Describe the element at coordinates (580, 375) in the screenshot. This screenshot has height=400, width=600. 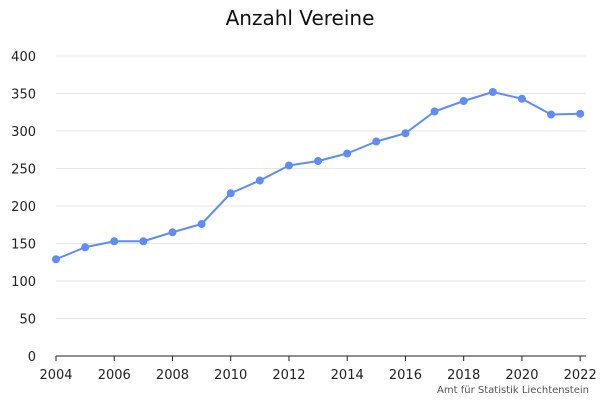
I see `x-tick-label: 2022` at that location.